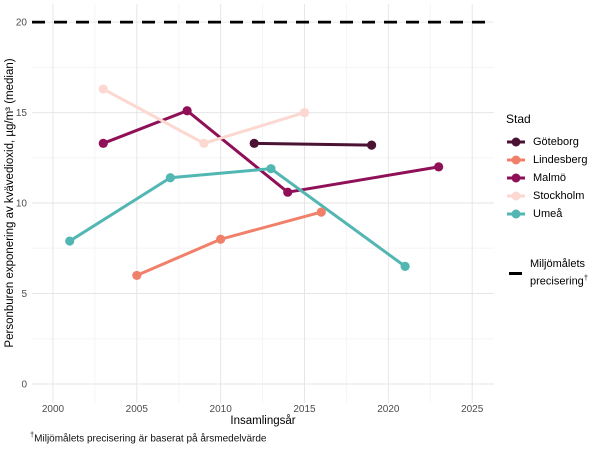  What do you see at coordinates (304, 409) in the screenshot?
I see `x-tick-label: 2015` at bounding box center [304, 409].